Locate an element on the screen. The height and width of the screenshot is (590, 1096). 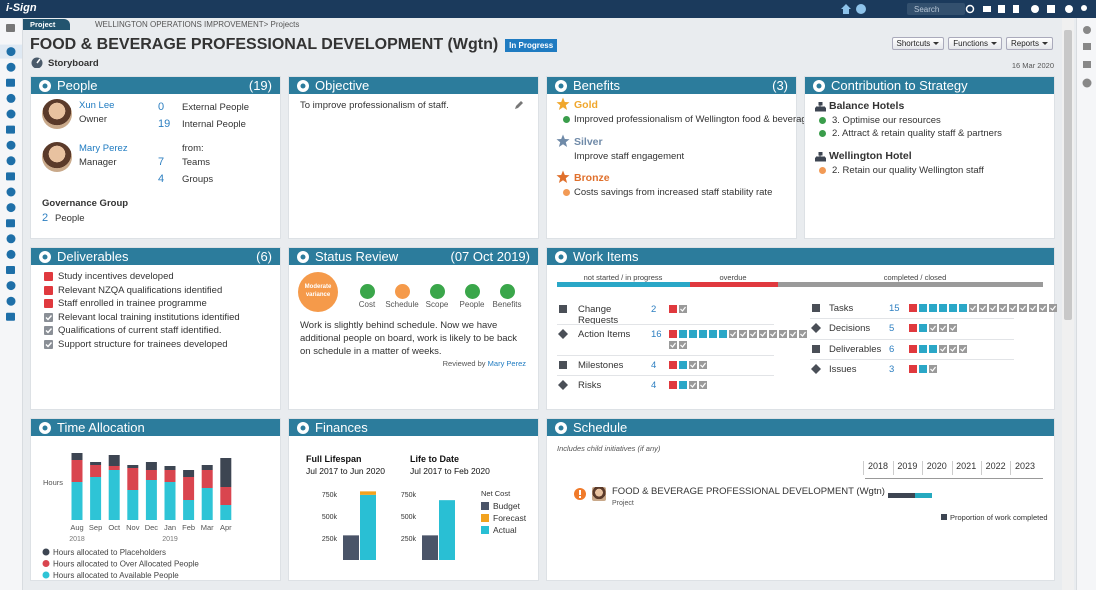
rail-icons is located at coordinates (1086, 58).